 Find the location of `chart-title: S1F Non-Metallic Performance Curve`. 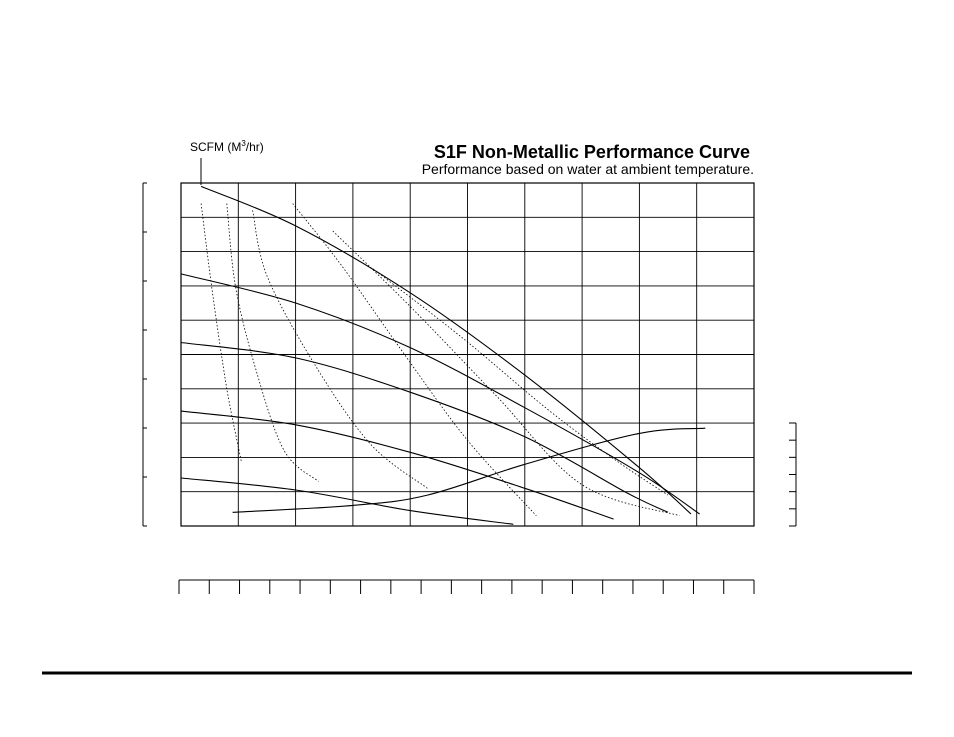

chart-title: S1F Non-Metallic Performance Curve is located at coordinates (592, 152).